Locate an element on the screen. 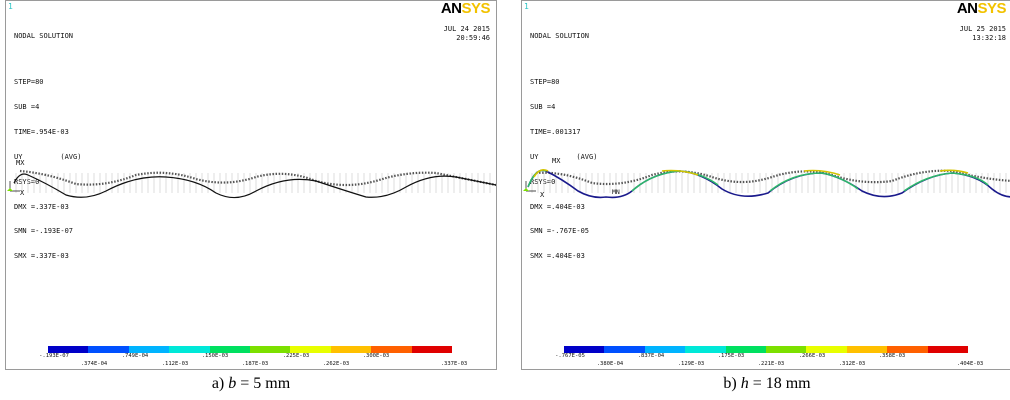 The height and width of the screenshot is (400, 1010). caption-a: a) b = 5 mm is located at coordinates (251, 383).